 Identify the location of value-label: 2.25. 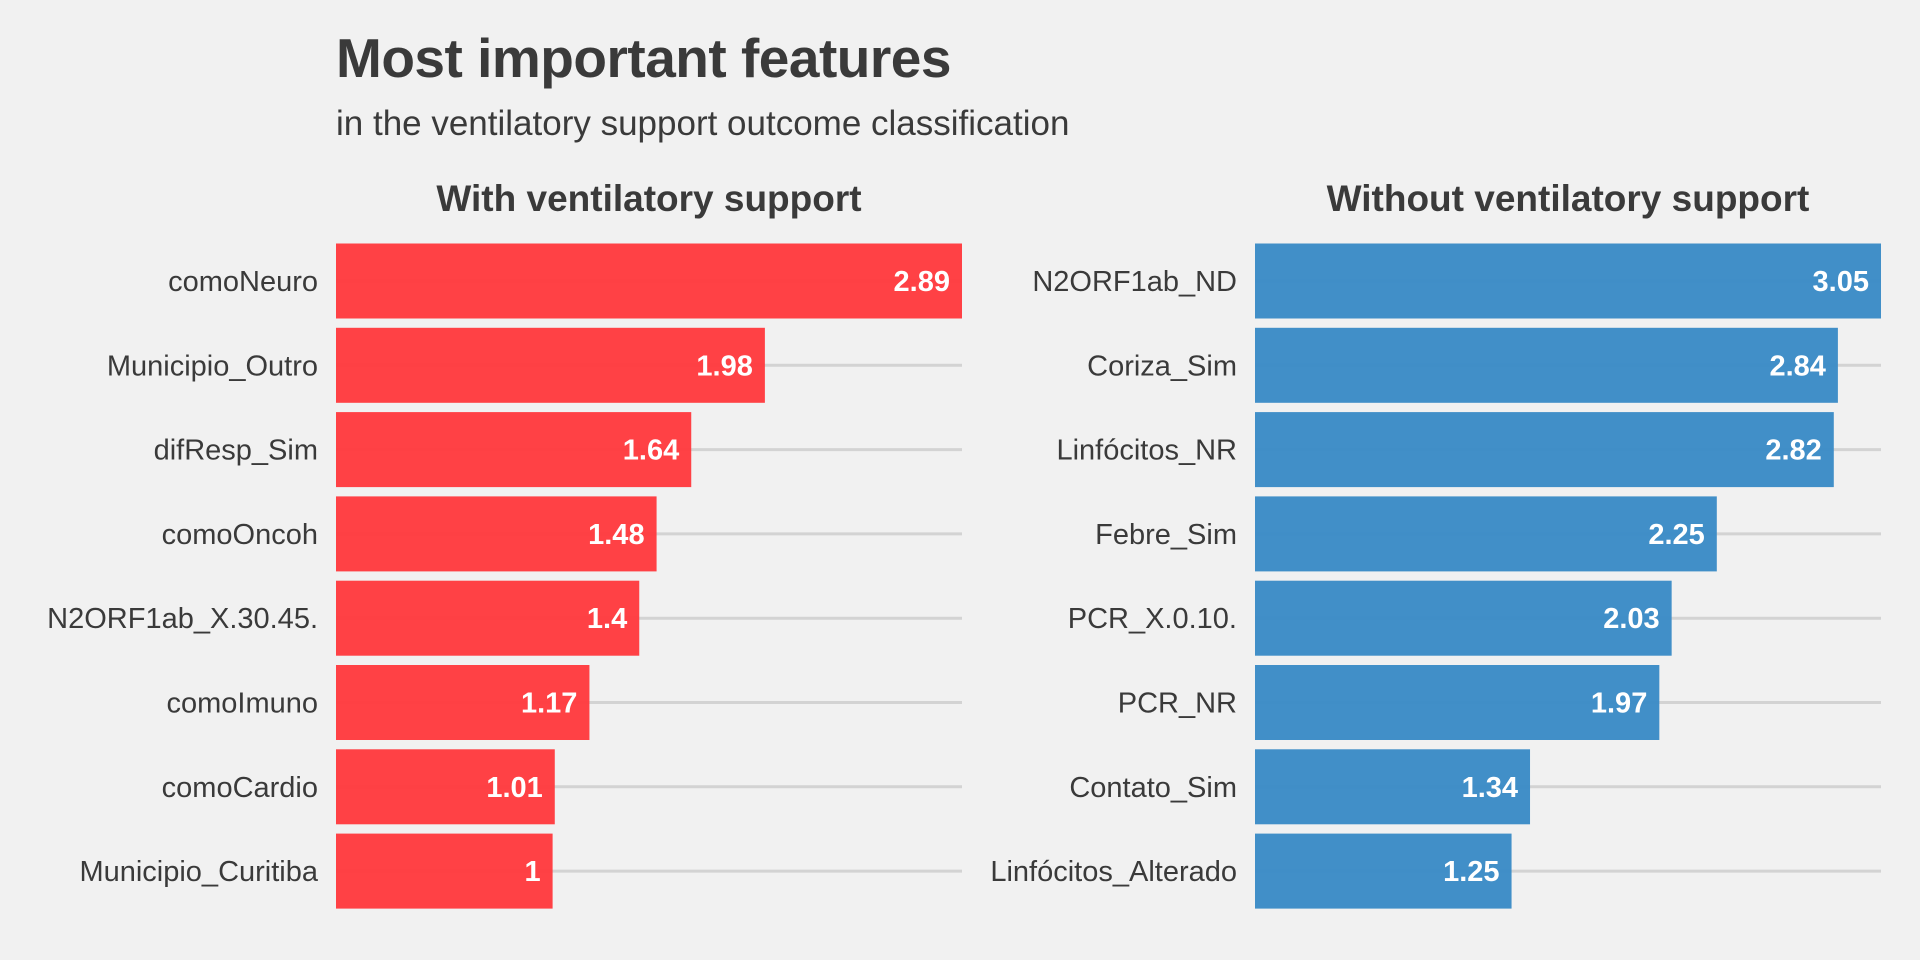
(1676, 535).